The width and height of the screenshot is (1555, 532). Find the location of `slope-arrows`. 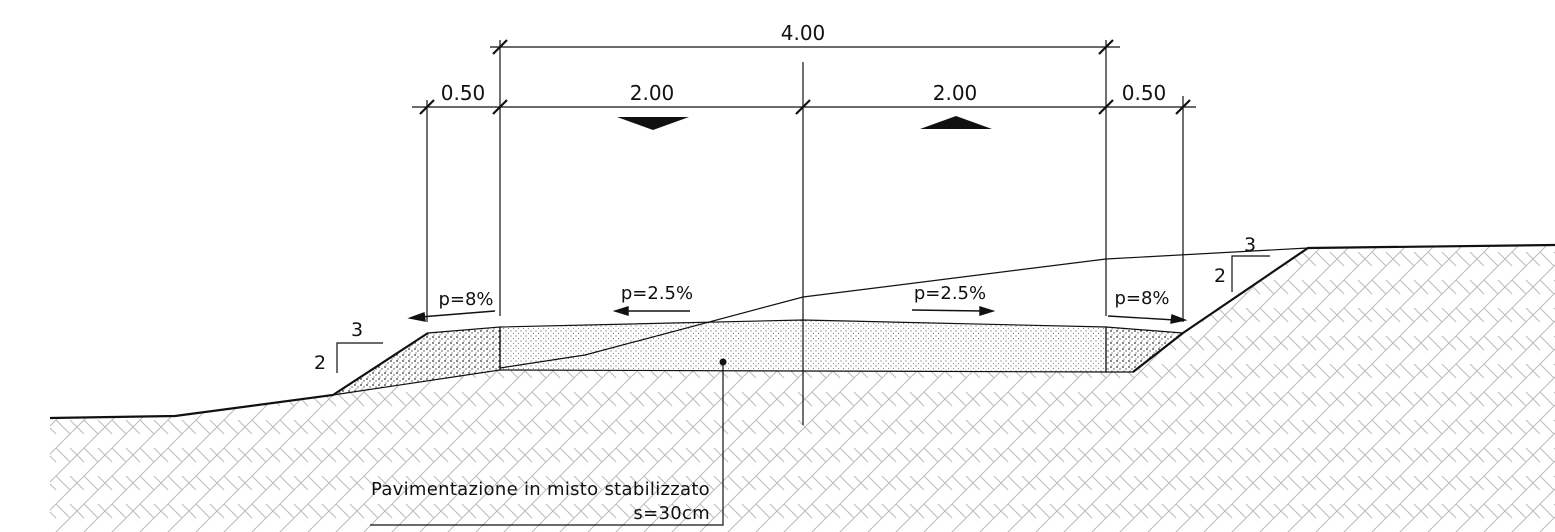

slope-arrows is located at coordinates (797, 315).